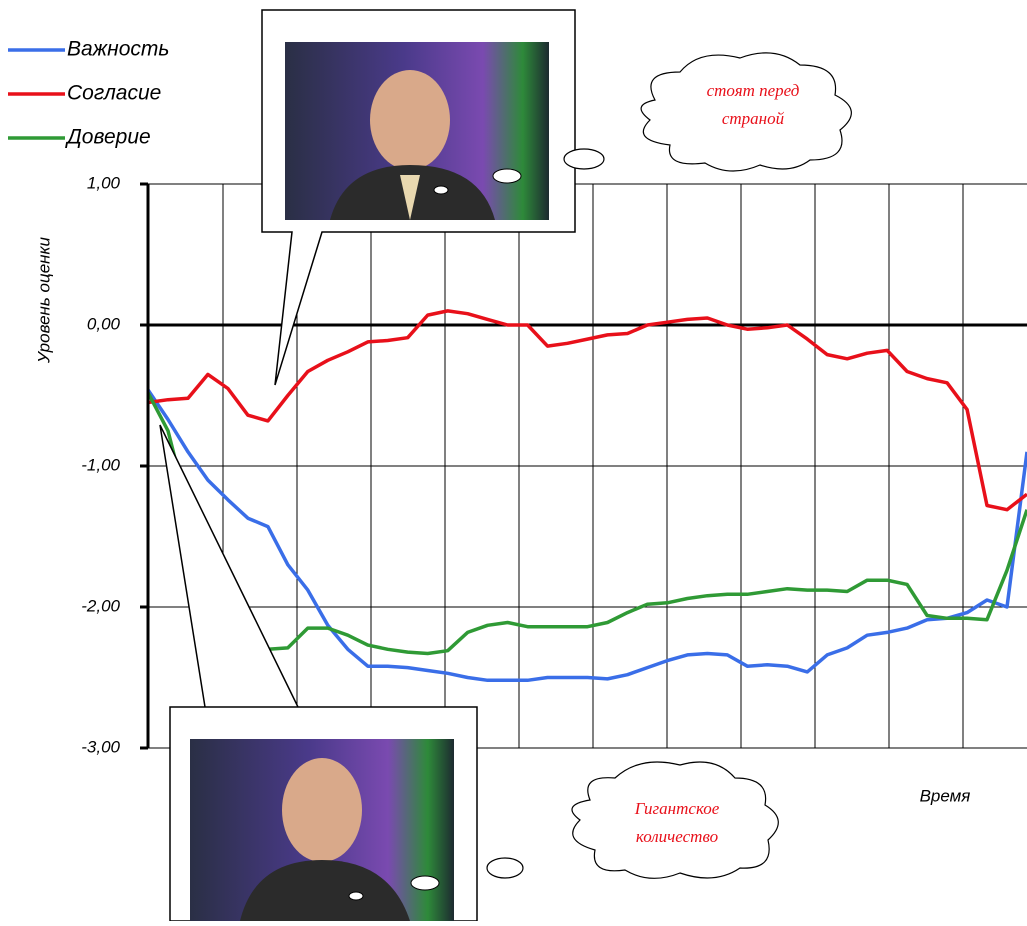  What do you see at coordinates (100, 605) in the screenshot?
I see `y-tick-label: -2,00` at bounding box center [100, 605].